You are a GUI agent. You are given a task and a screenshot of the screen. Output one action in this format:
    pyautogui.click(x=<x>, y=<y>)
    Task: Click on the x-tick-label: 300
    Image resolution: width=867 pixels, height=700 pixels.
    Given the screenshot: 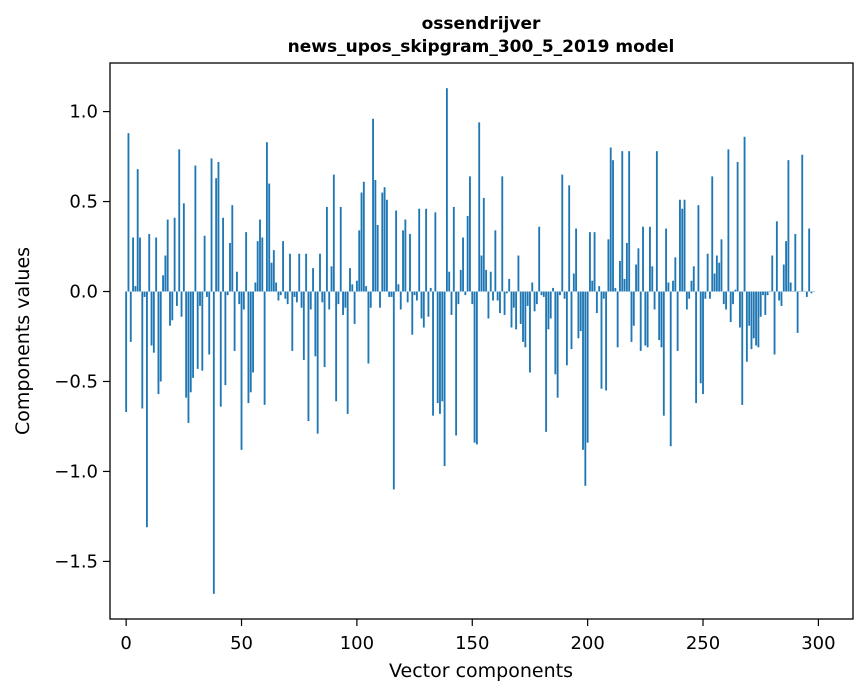 What is the action you would take?
    pyautogui.click(x=818, y=643)
    